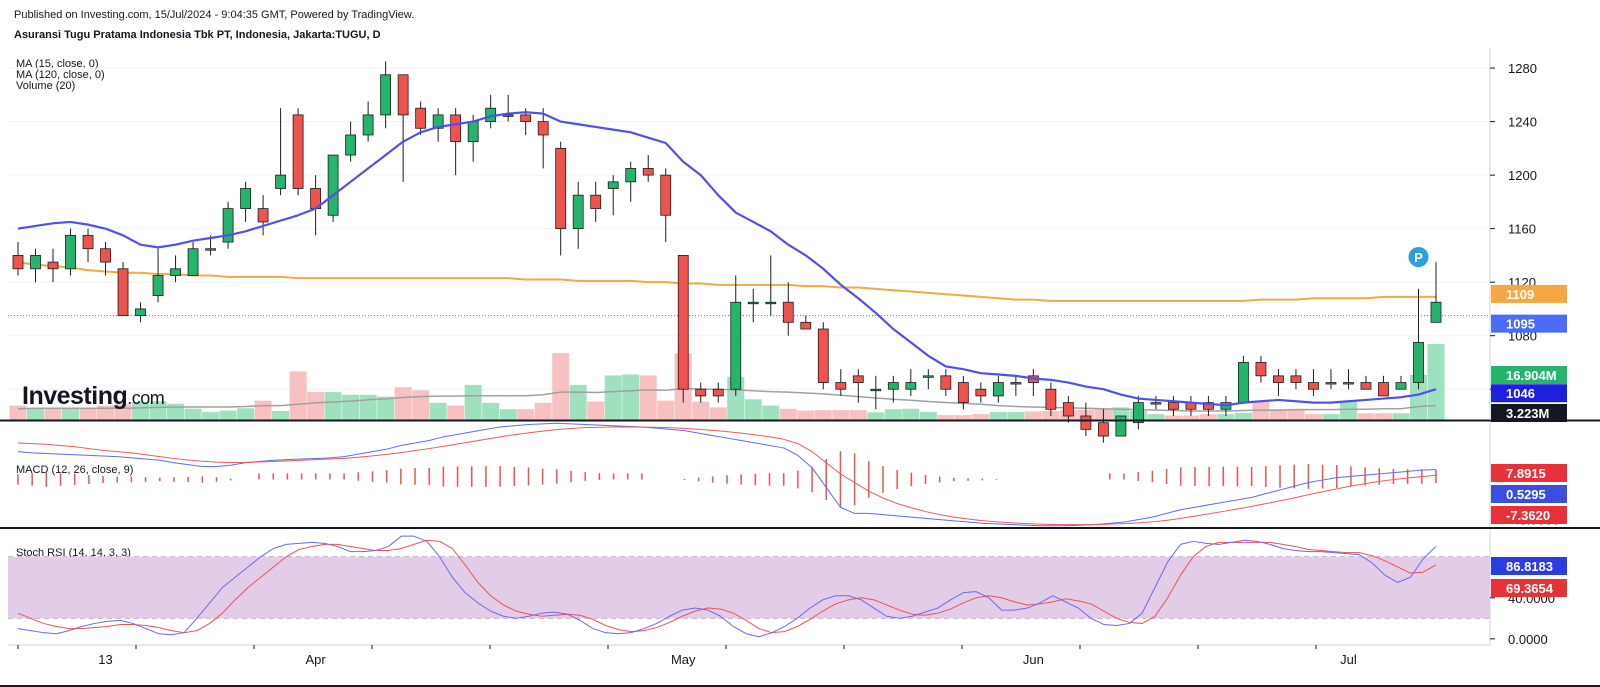 Image resolution: width=1600 pixels, height=687 pixels. What do you see at coordinates (1528, 639) in the screenshot?
I see `y-tick-label: 0.0000` at bounding box center [1528, 639].